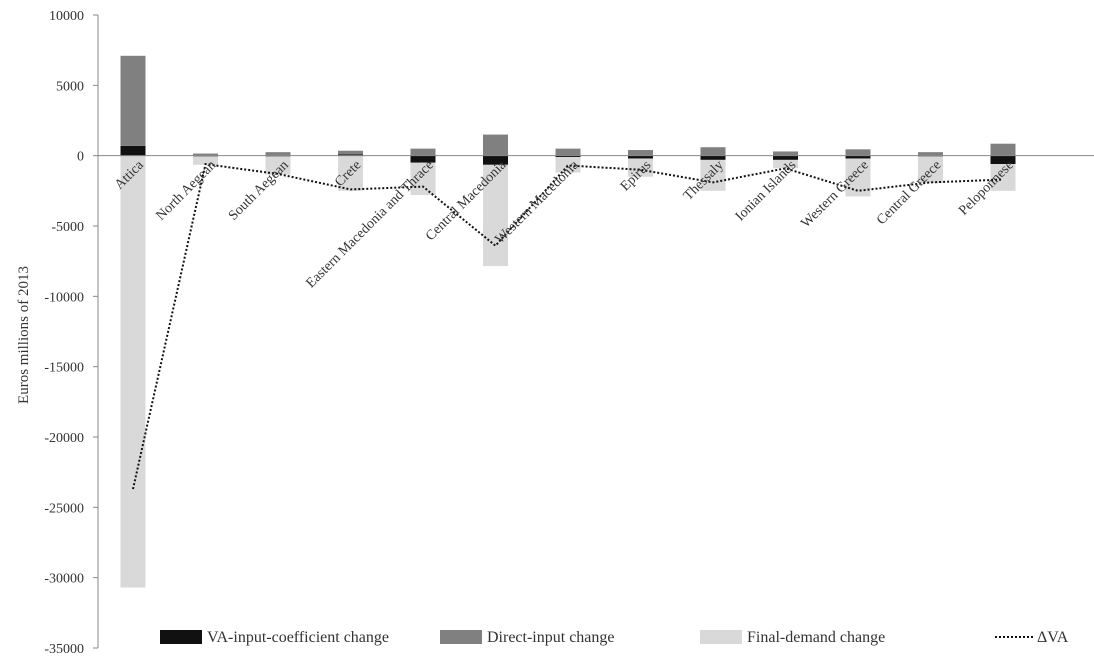 The width and height of the screenshot is (1094, 659). What do you see at coordinates (816, 637) in the screenshot?
I see `legend-label-final-demand-change: Final-demand change` at bounding box center [816, 637].